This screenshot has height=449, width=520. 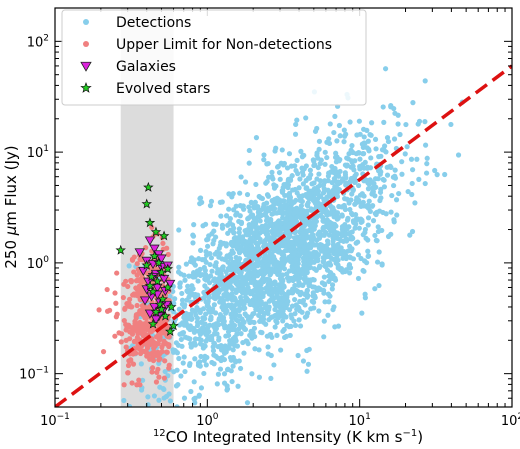 I want to click on x-tick-label: 100, so click(x=207, y=420).